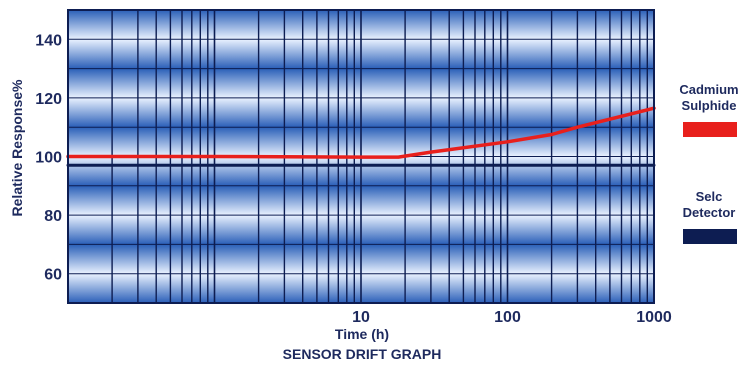 The width and height of the screenshot is (742, 371). I want to click on legend-label: Detector, so click(709, 212).